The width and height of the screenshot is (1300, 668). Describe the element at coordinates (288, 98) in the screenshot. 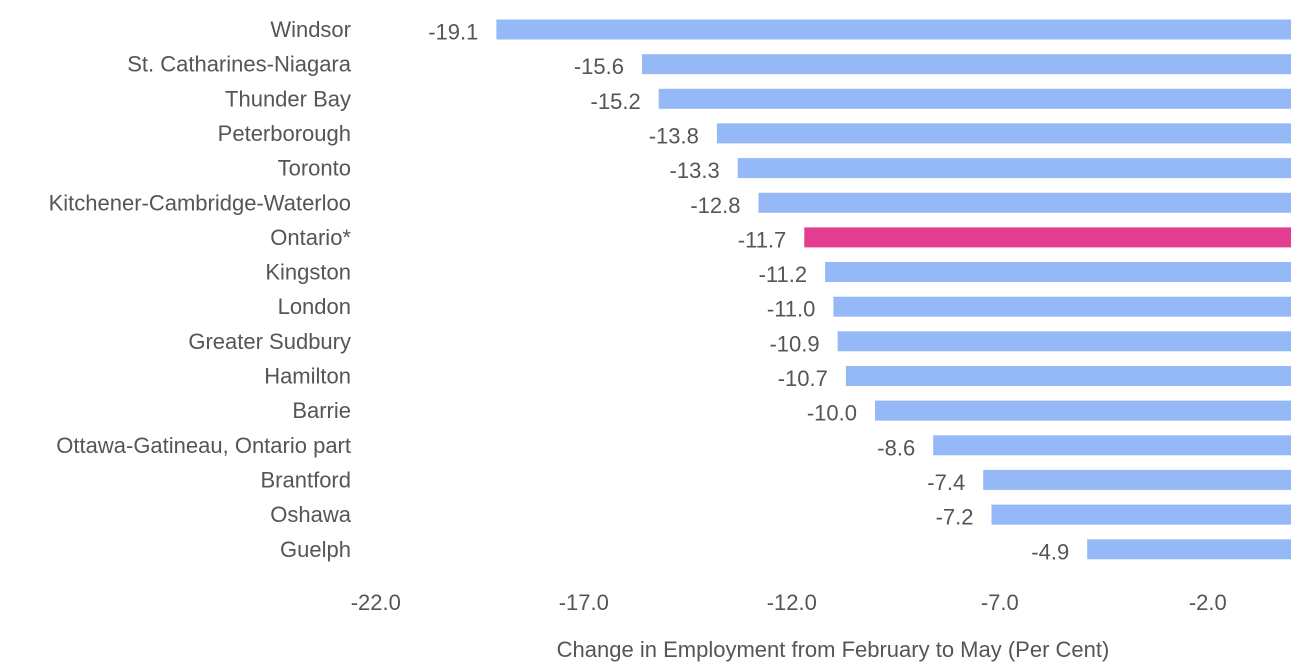

I see `category-label-thunder-bay: Thunder Bay` at that location.